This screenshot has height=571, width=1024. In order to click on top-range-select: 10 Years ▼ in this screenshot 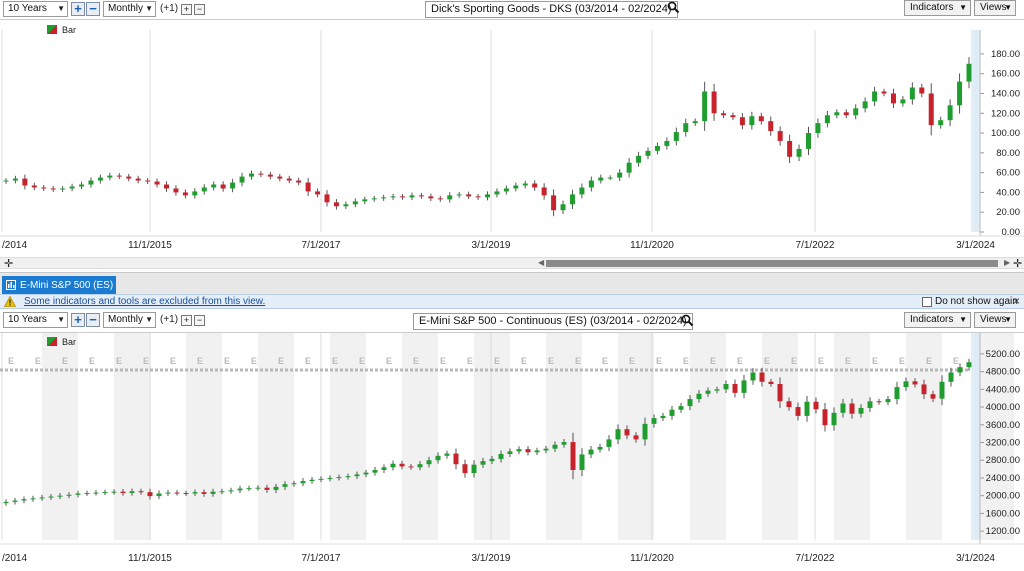, I will do `click(35, 9)`.